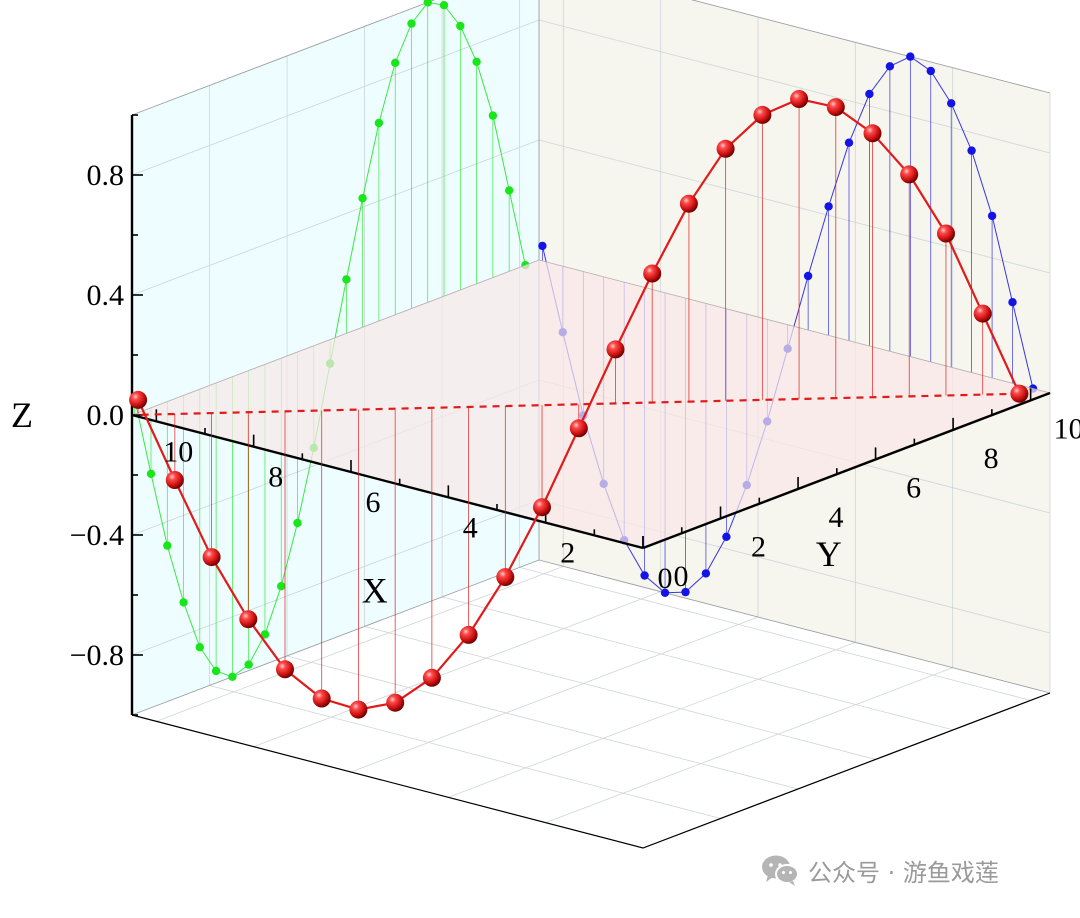 Image resolution: width=1080 pixels, height=918 pixels. Describe the element at coordinates (903, 872) in the screenshot. I see `watermark-text: 公众号 · 游鱼戏莲` at that location.